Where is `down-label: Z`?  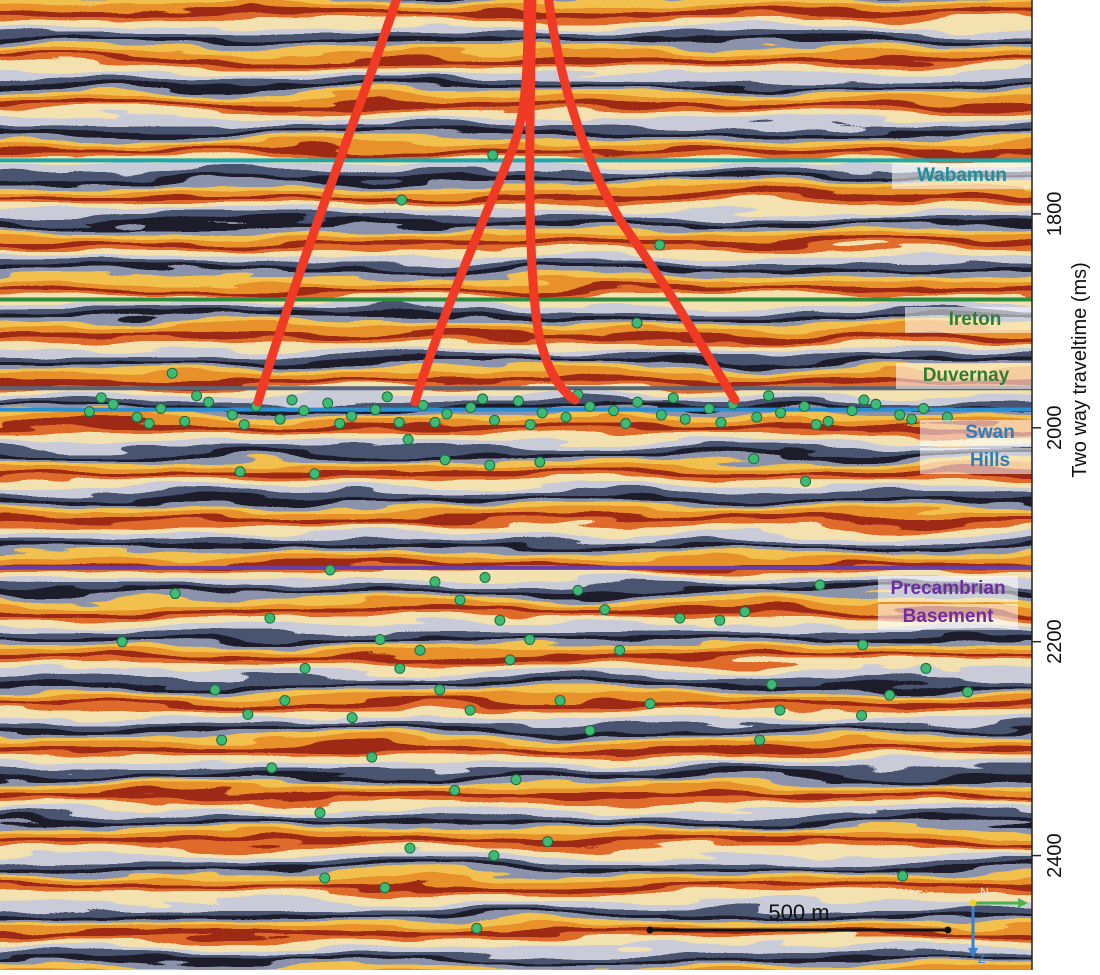
down-label: Z is located at coordinates (981, 959).